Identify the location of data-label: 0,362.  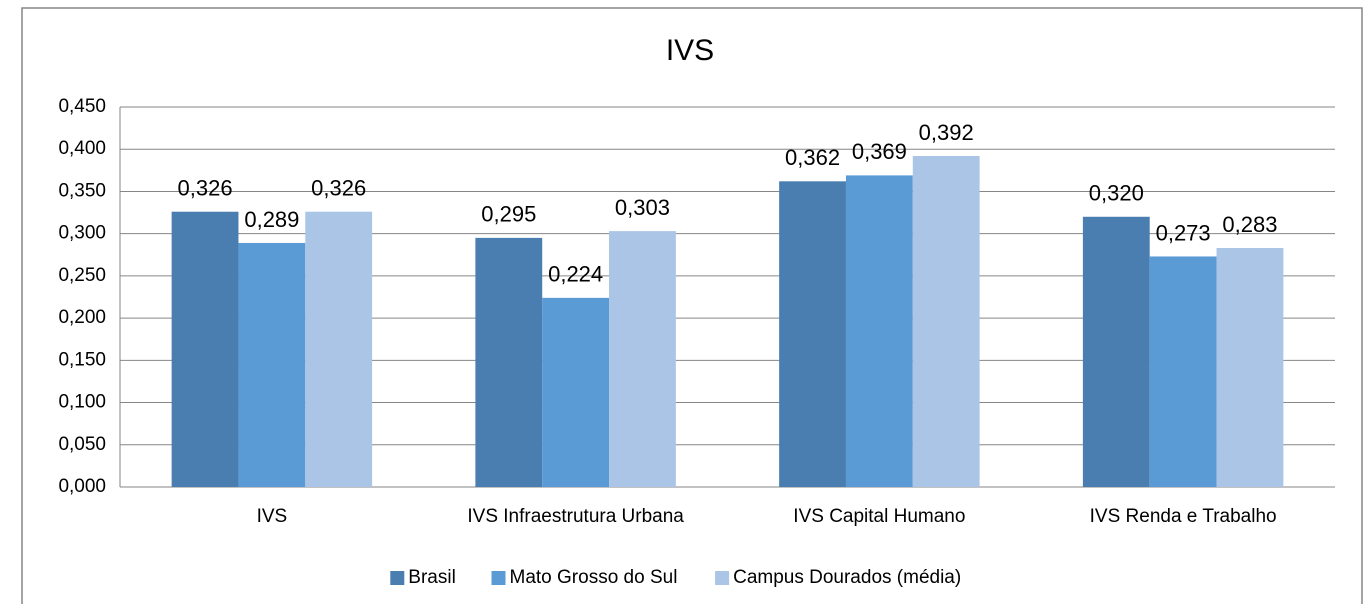
(812, 157).